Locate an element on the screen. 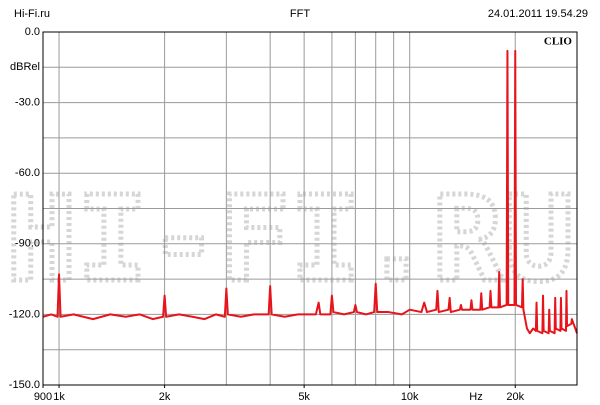 This screenshot has width=600, height=405. x-tick-label: 10k is located at coordinates (410, 397).